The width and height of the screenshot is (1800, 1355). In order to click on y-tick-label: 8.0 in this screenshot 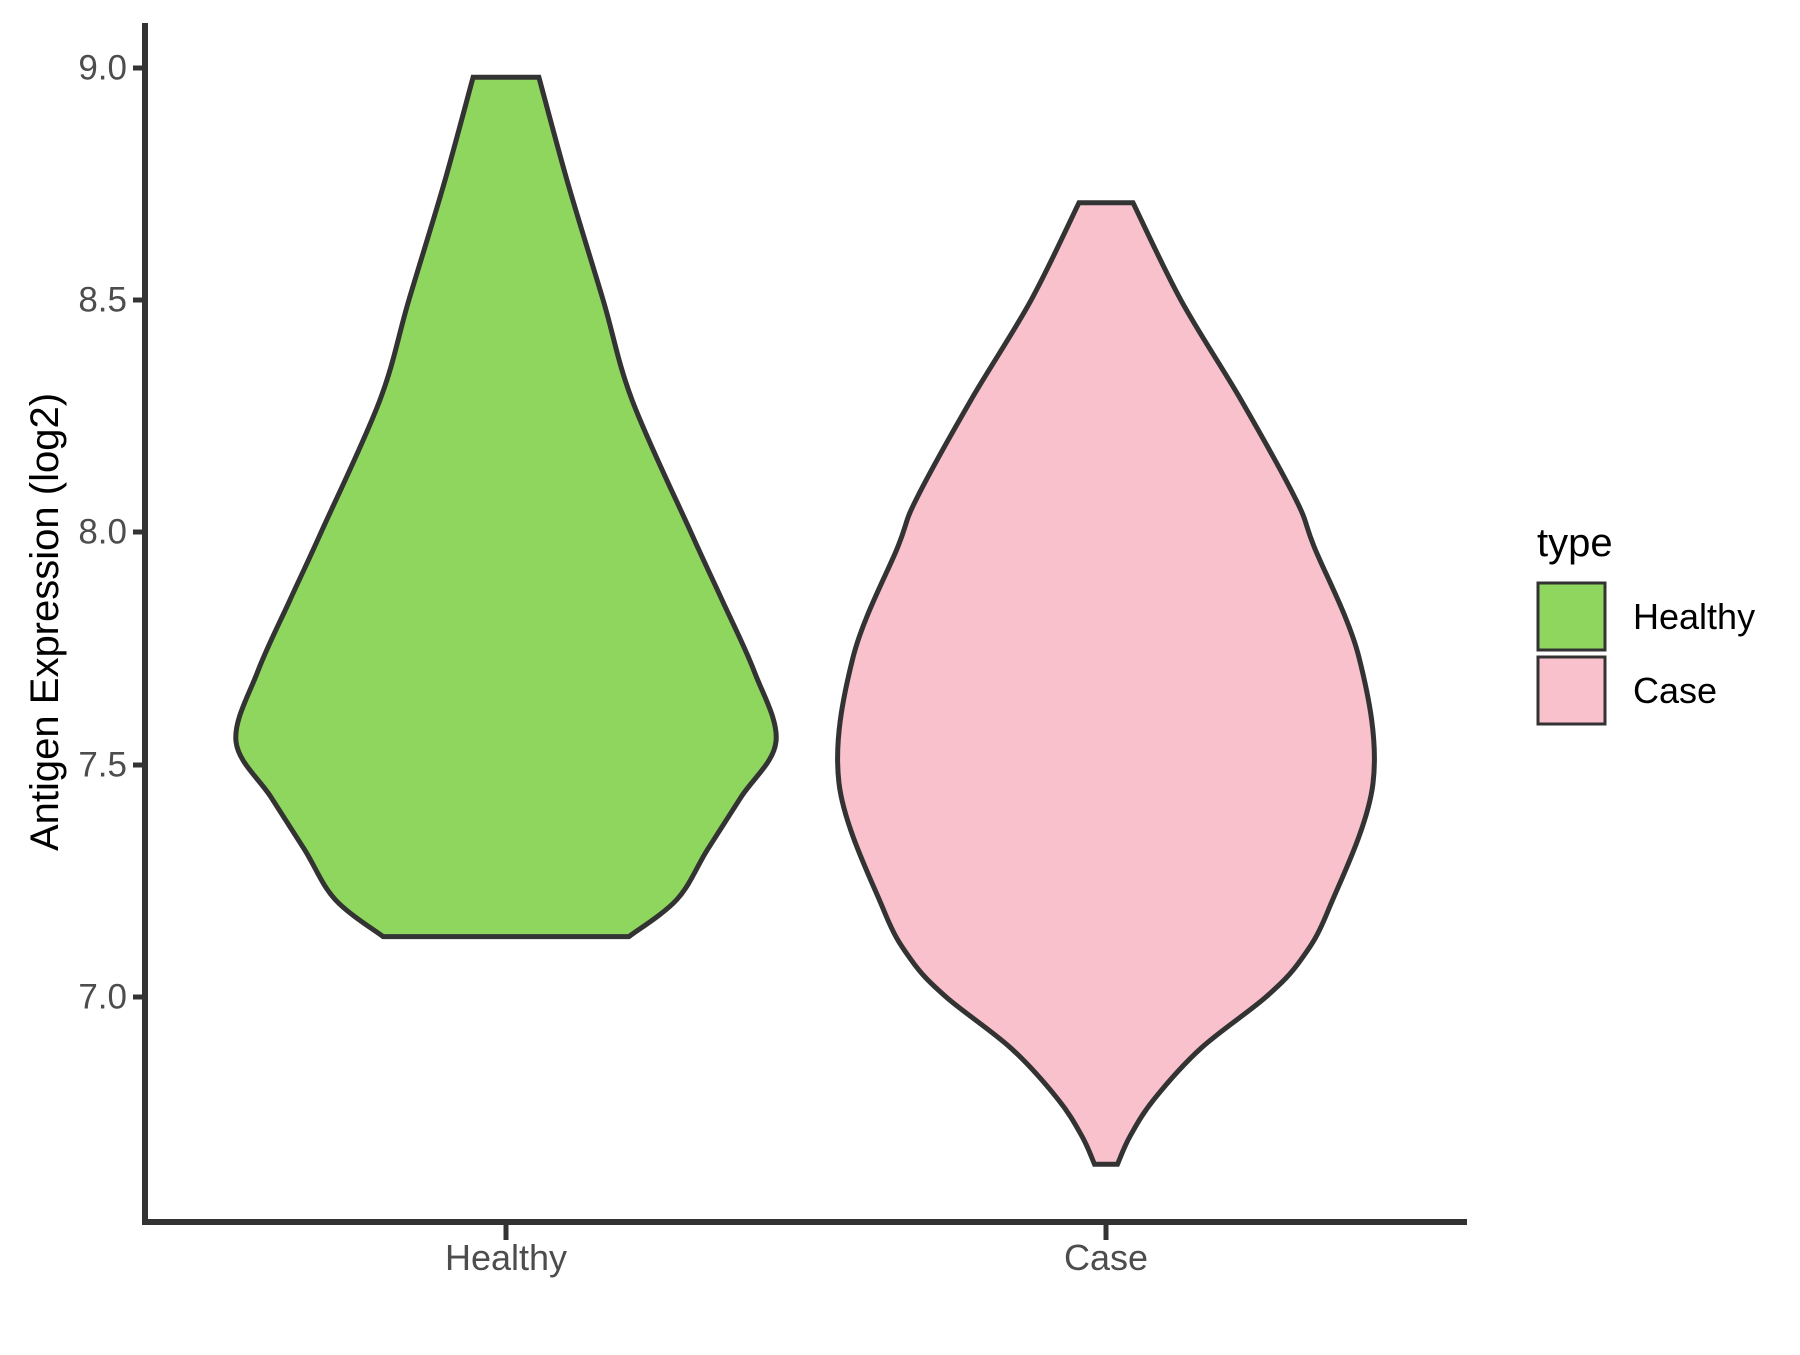, I will do `click(102, 532)`.